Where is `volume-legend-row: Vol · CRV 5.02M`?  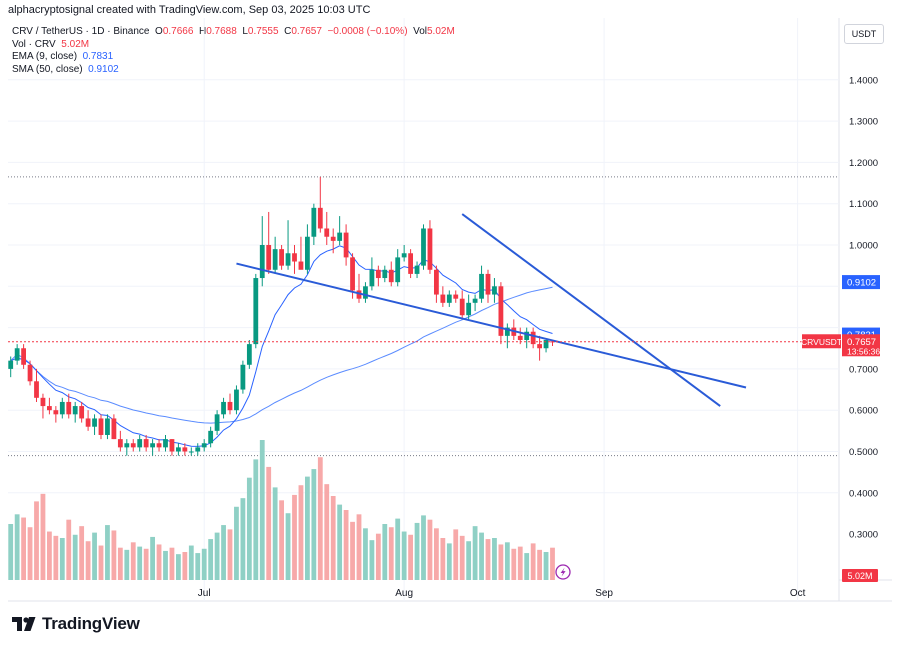
volume-legend-row: Vol · CRV 5.02M is located at coordinates (233, 45).